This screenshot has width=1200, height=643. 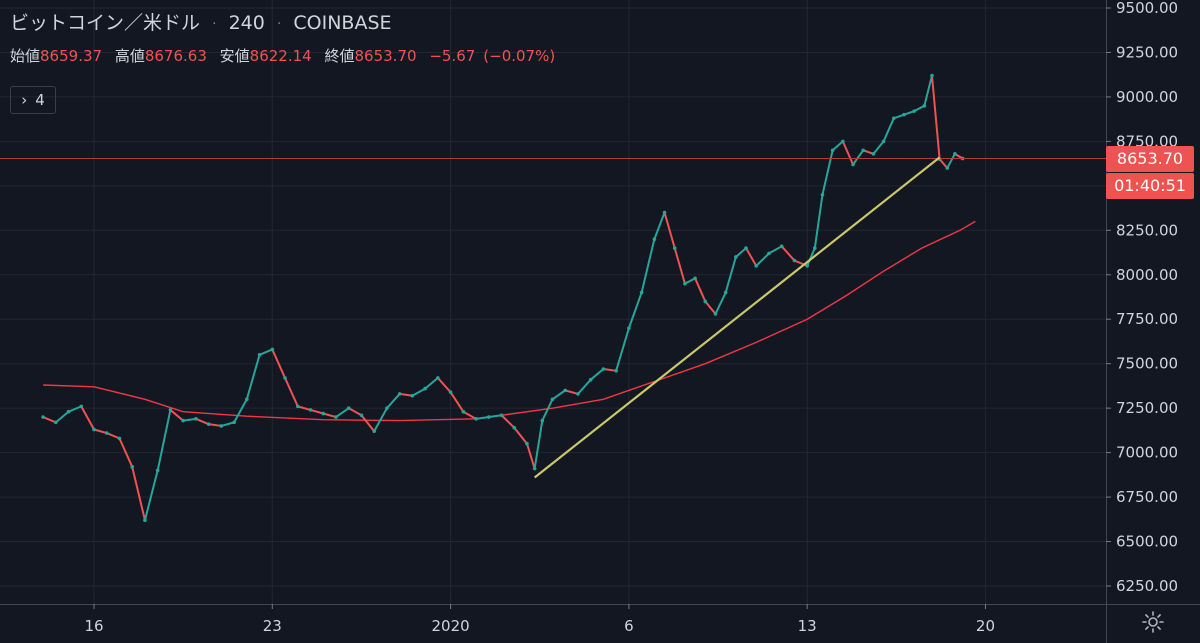 What do you see at coordinates (1147, 52) in the screenshot?
I see `price-tick-label: 9250.00` at bounding box center [1147, 52].